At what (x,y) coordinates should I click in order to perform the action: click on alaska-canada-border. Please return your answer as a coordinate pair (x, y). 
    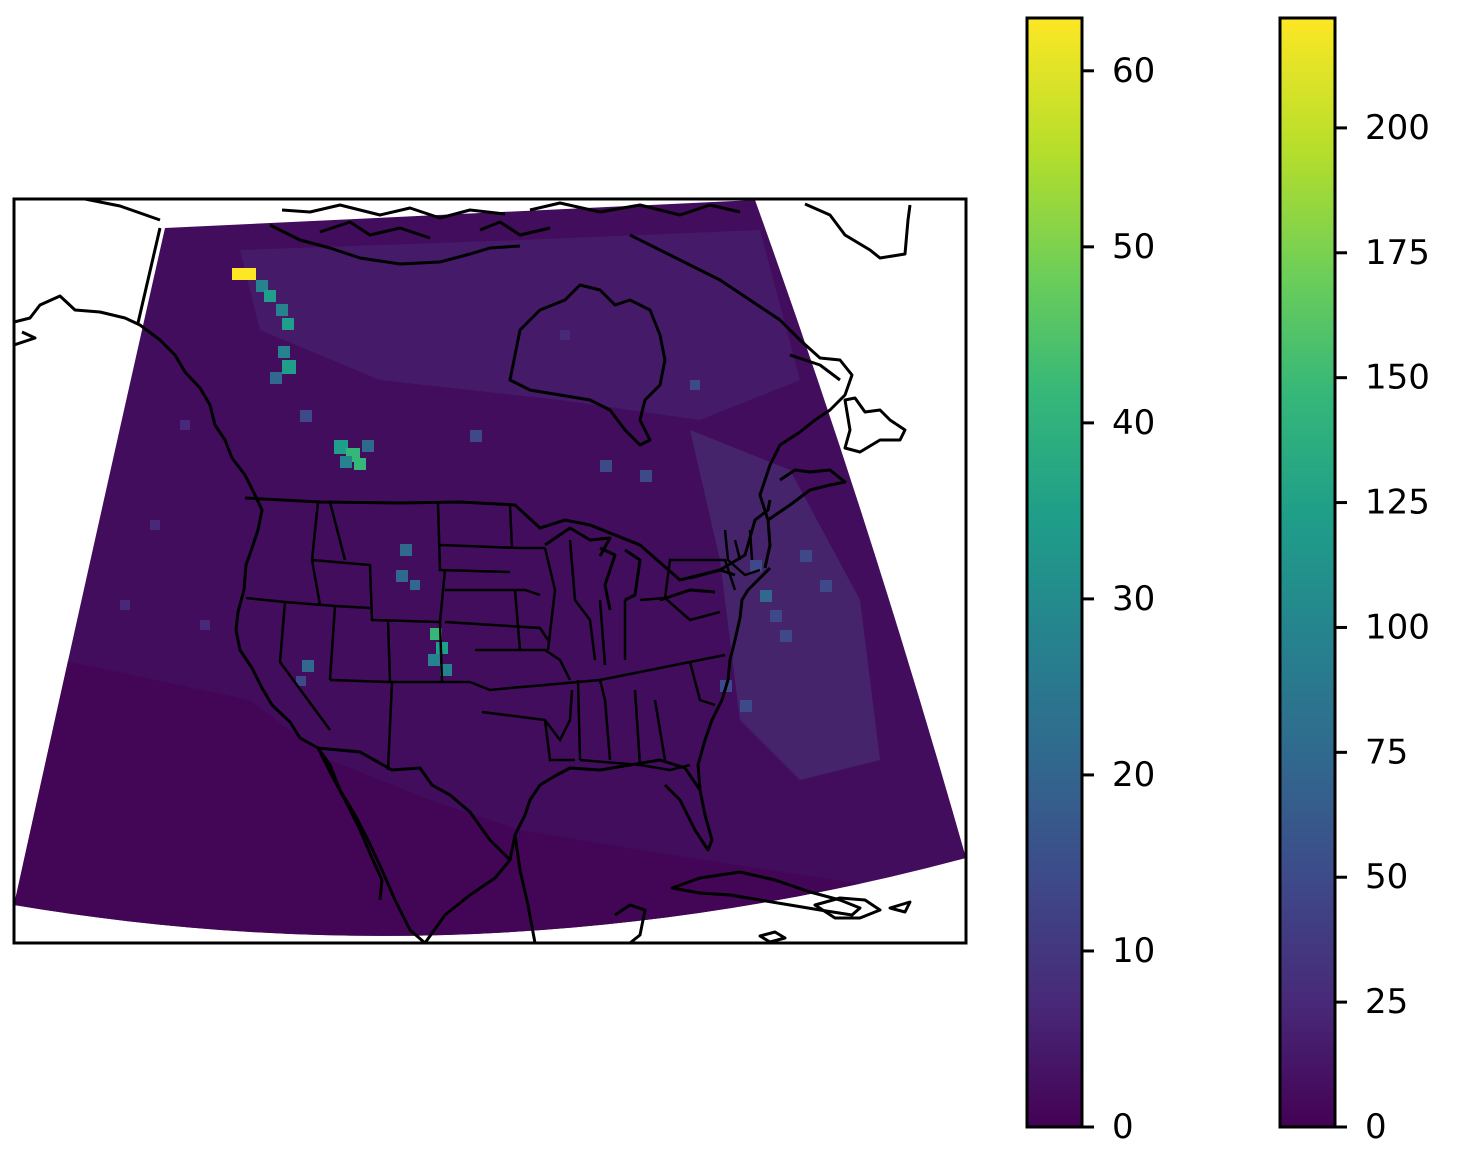
    Looking at the image, I should click on (149, 275).